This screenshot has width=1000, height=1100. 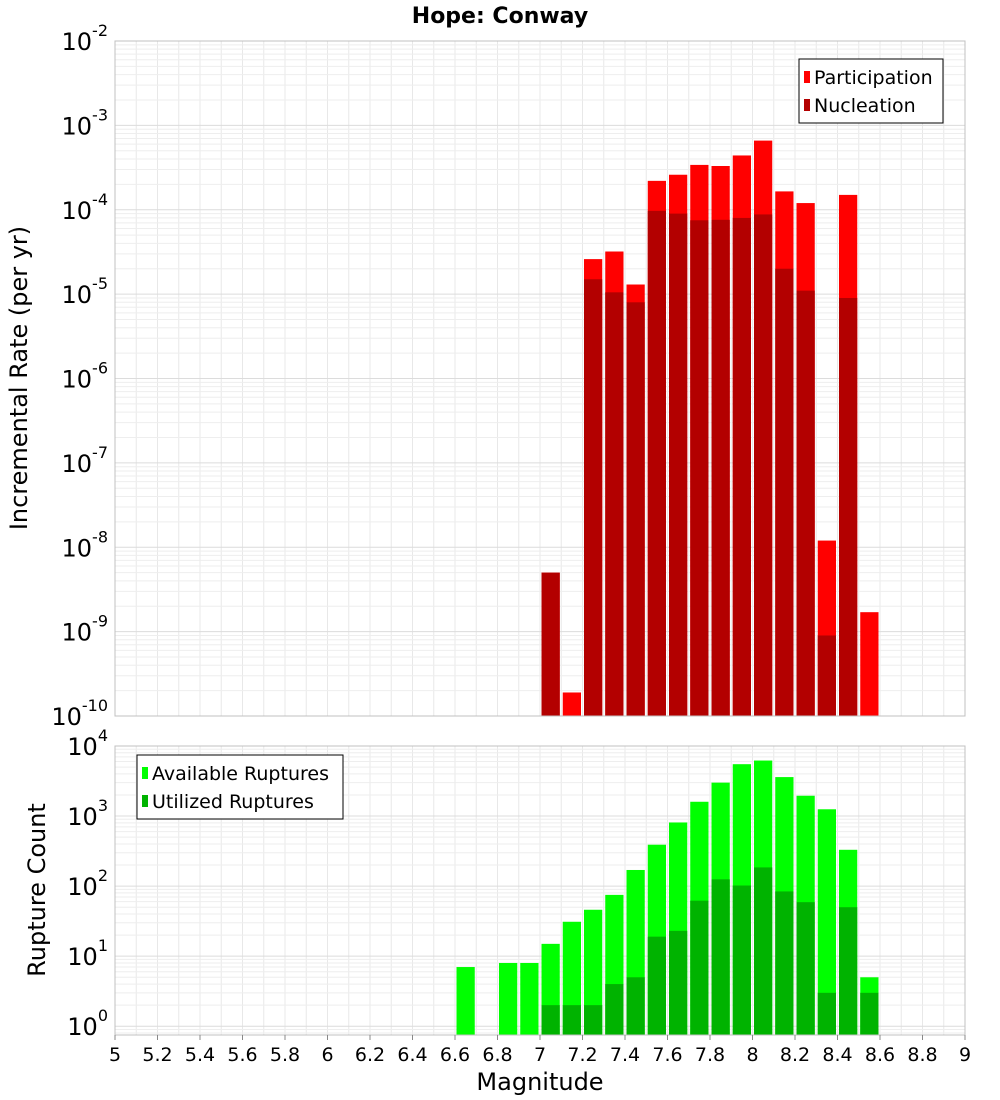 I want to click on bottom-y-tick-labels: 10⁰ 10¹ 10² 10³ 10⁴, so click(x=87, y=883).